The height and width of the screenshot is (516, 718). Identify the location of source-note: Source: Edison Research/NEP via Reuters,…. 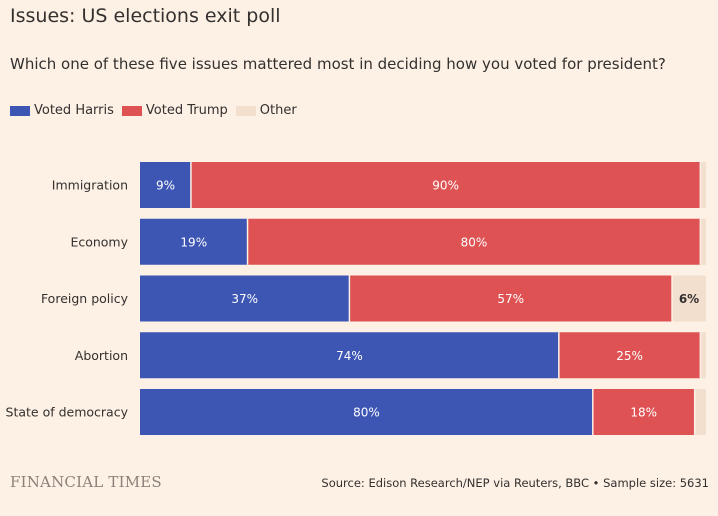
(515, 483).